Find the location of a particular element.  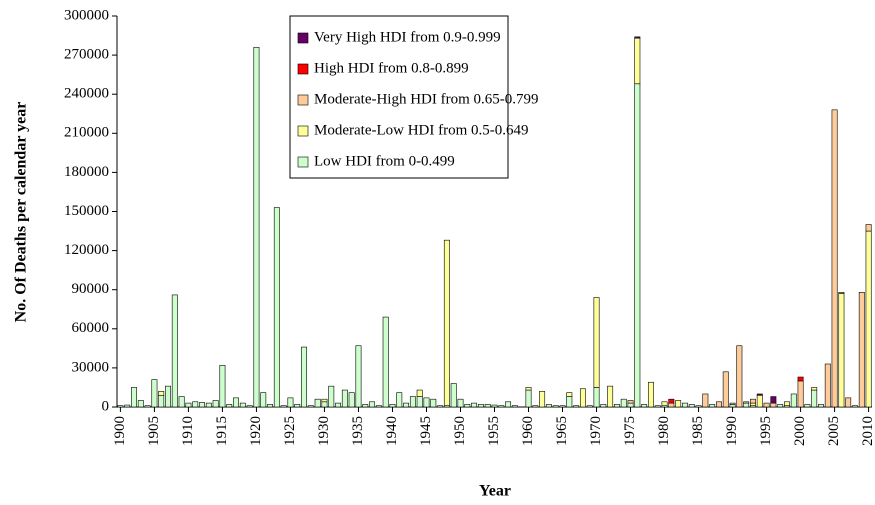

x-tick-label: 1935 is located at coordinates (358, 431).